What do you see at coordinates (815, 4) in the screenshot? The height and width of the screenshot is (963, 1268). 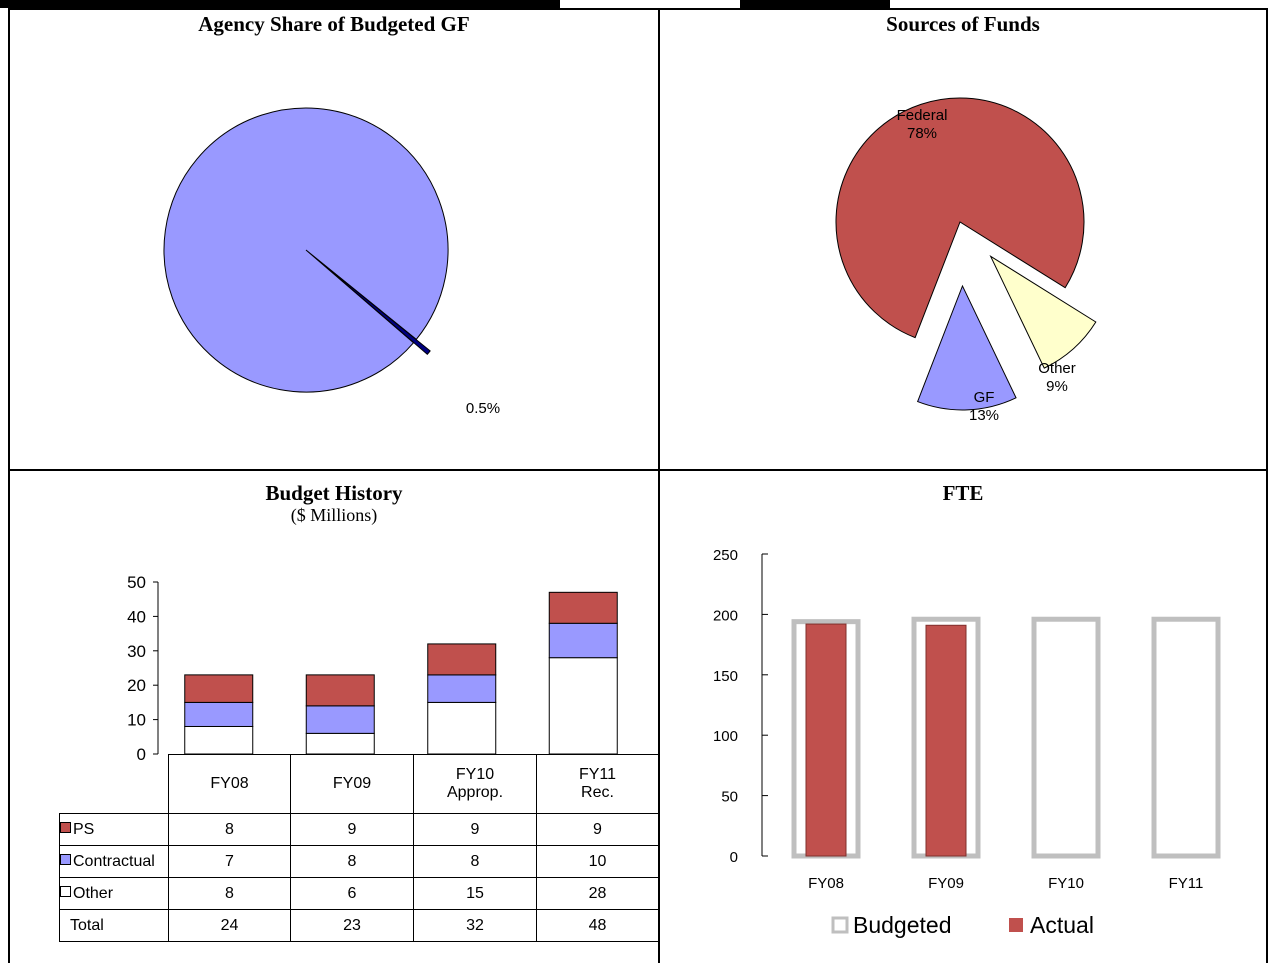 I see `top-cropped-header-right` at bounding box center [815, 4].